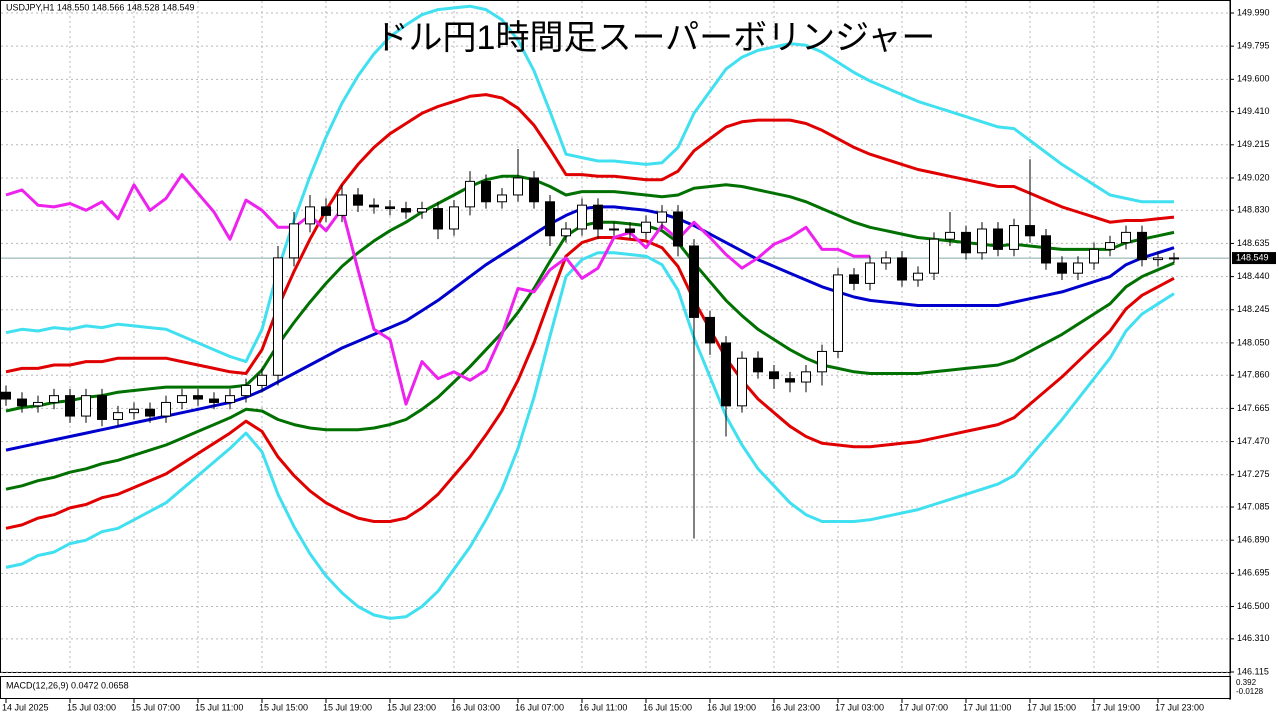 Image resolution: width=1278 pixels, height=719 pixels. I want to click on y-tick-label: 147.085, so click(1253, 506).